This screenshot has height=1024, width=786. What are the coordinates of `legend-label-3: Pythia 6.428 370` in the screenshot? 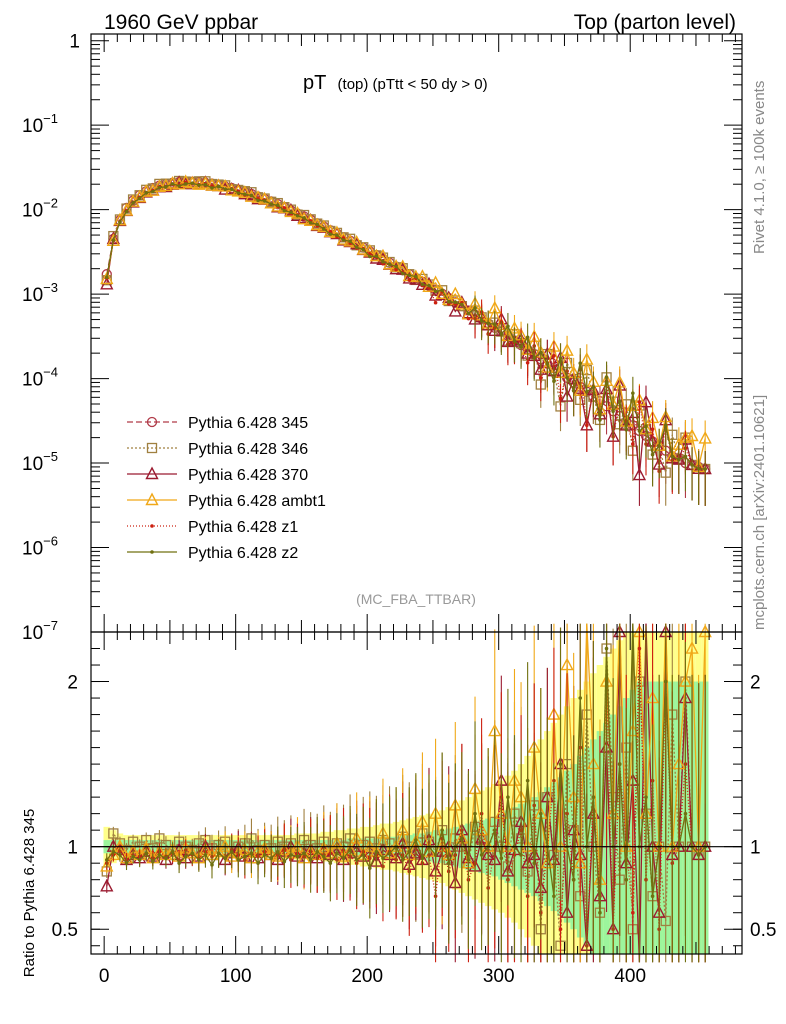 It's located at (248, 475).